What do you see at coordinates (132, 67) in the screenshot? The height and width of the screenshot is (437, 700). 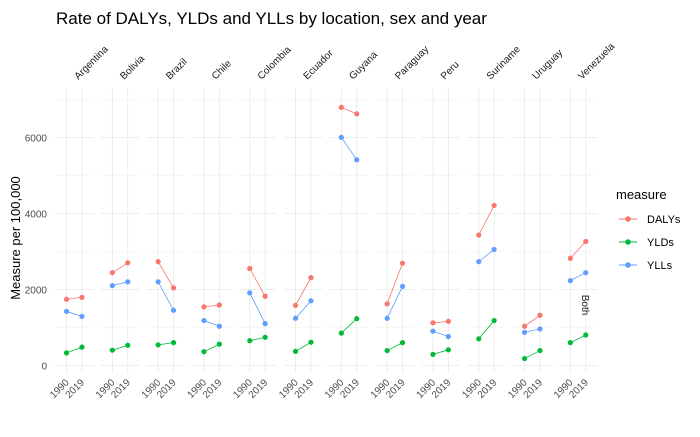 I see `facet-label: Bolivia` at bounding box center [132, 67].